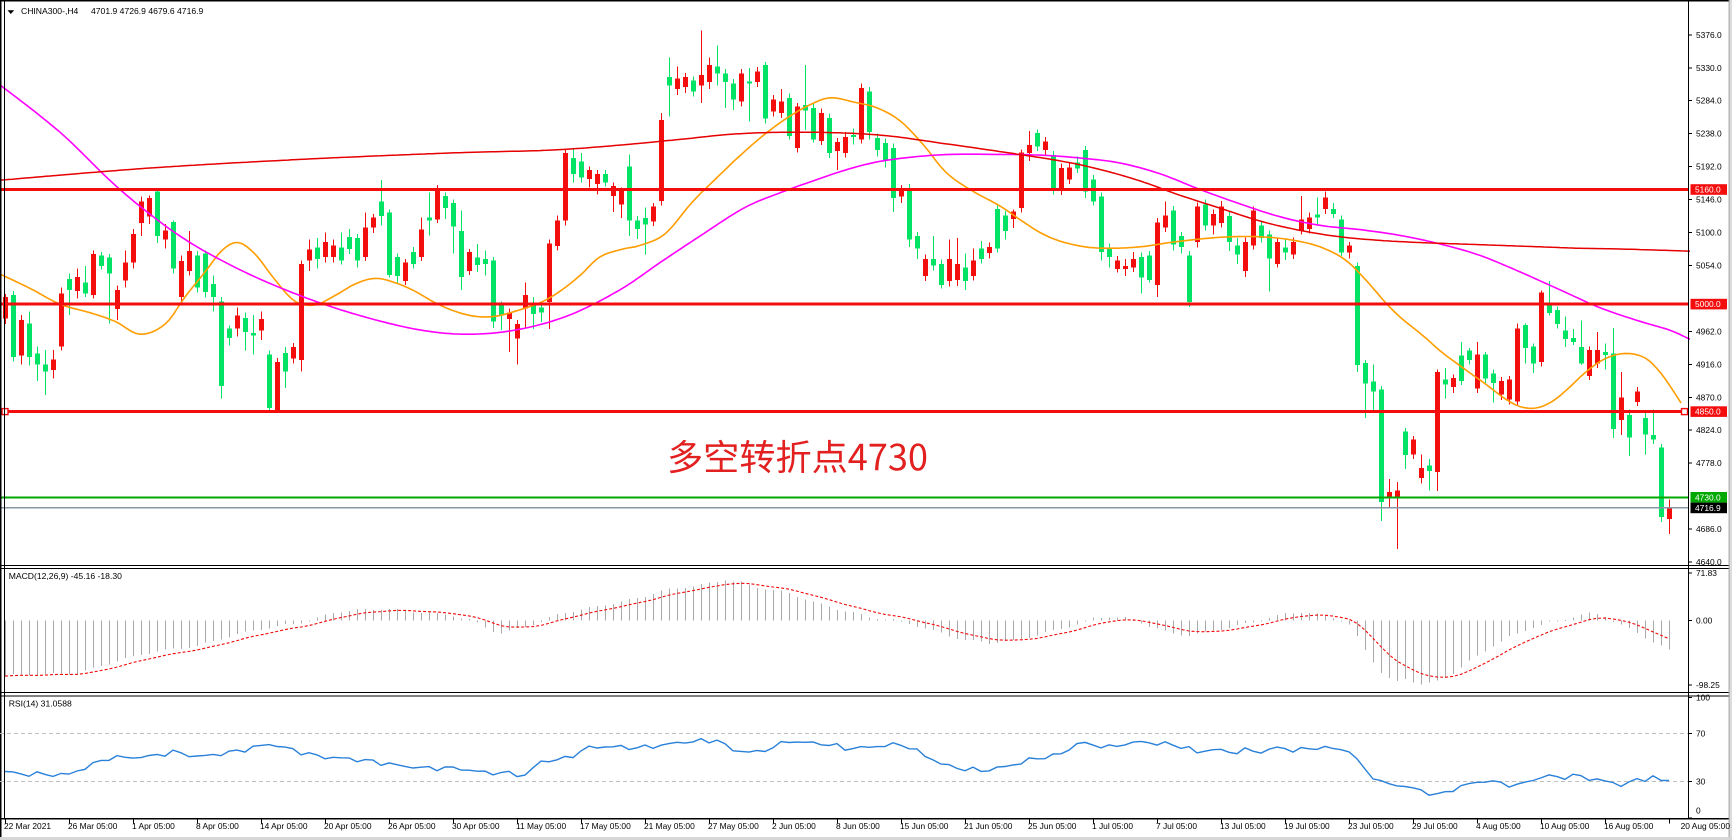 The image size is (1732, 840). I want to click on svg-text: 8 Apr 05:00, so click(217, 826).